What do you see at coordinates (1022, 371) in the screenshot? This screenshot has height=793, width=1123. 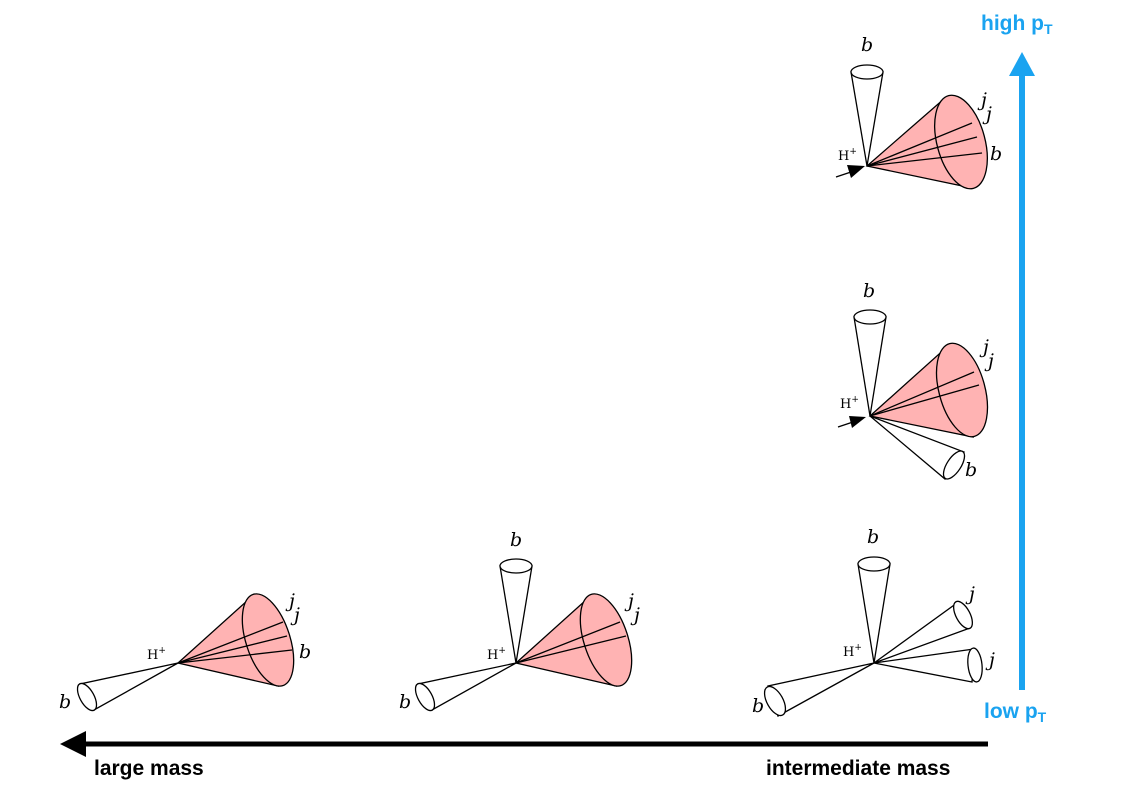 I see `vertical-pt-arrow` at bounding box center [1022, 371].